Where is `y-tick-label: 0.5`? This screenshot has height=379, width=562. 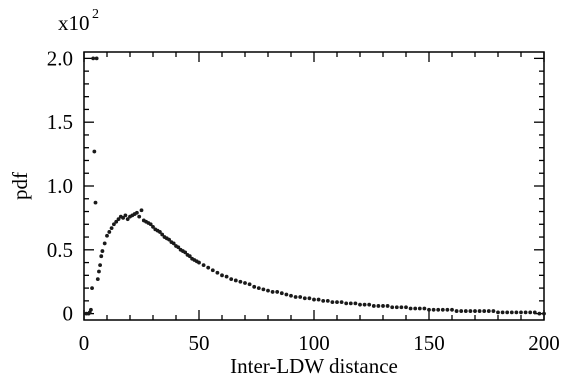
y-tick-label: 0.5 is located at coordinates (60, 250).